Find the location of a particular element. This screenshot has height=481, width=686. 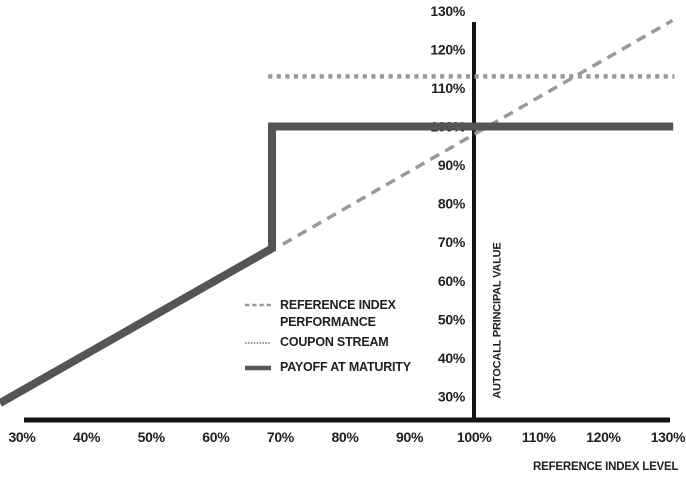

y-tick-label: 80% is located at coordinates (452, 204).